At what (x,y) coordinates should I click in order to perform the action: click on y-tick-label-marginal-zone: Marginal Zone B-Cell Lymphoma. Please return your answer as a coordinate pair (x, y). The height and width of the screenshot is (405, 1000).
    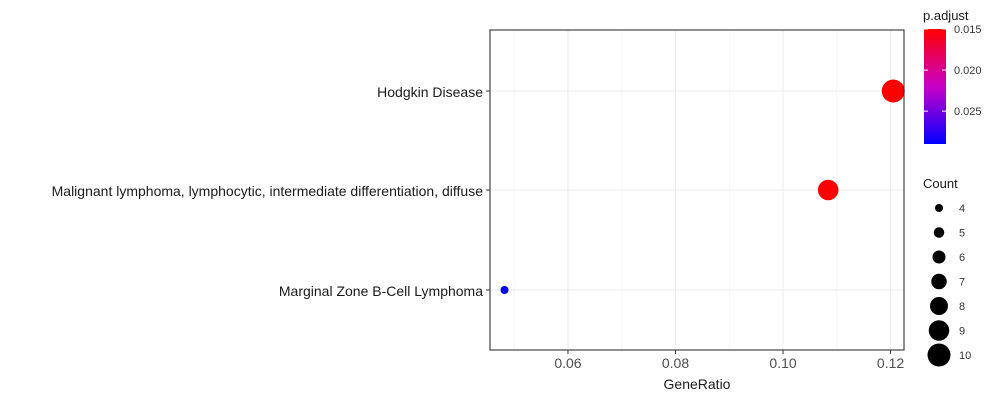
    Looking at the image, I should click on (381, 291).